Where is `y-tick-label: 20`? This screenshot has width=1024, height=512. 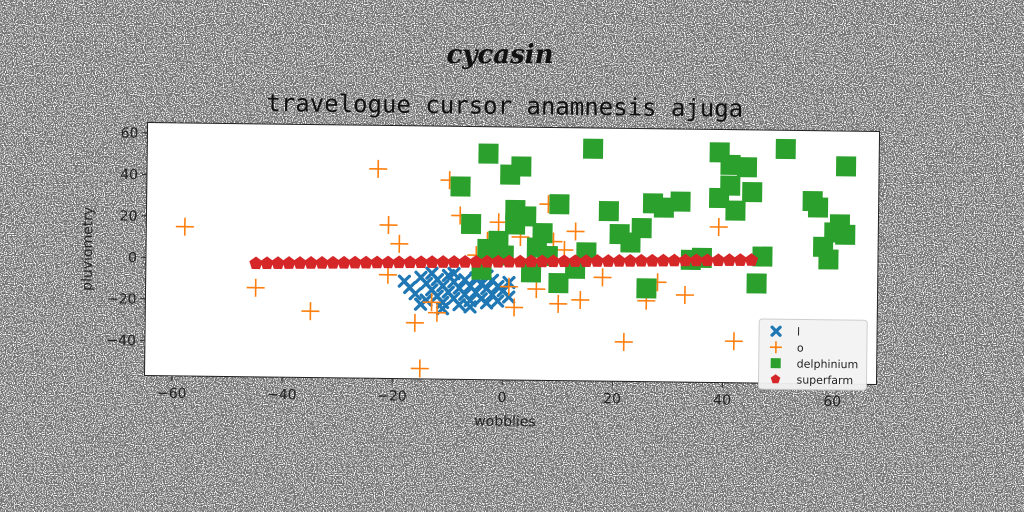 y-tick-label: 20 is located at coordinates (129, 217).